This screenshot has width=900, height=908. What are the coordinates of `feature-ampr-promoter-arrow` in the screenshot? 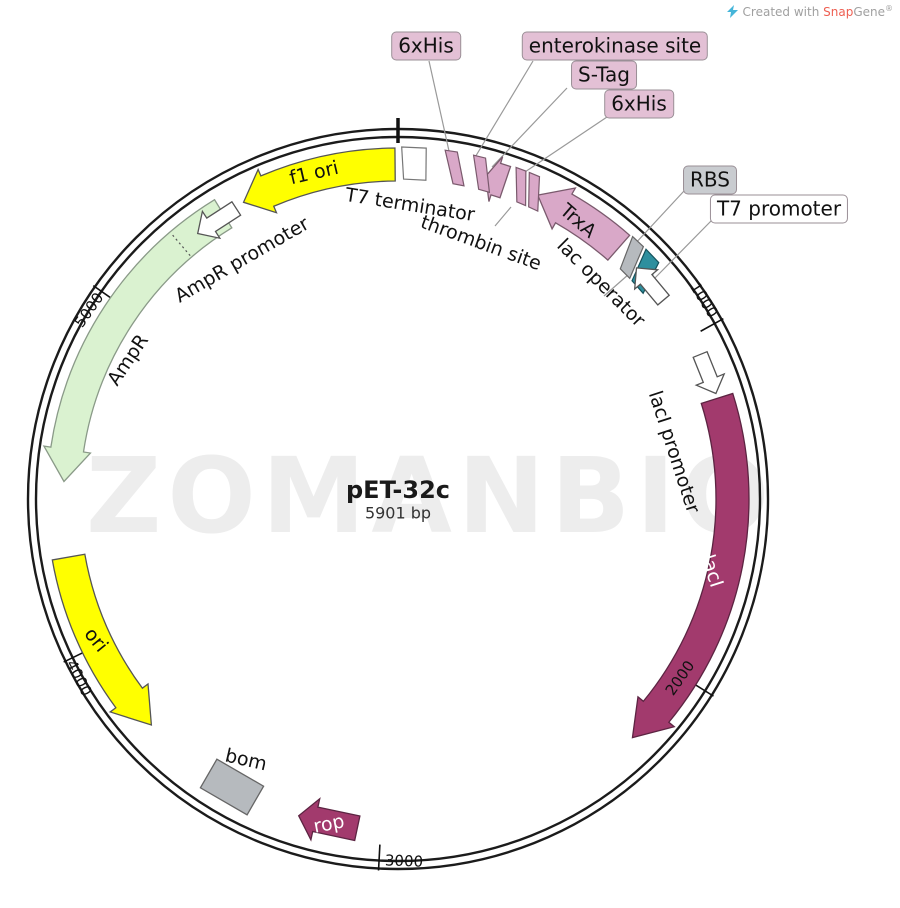 It's located at (219, 220).